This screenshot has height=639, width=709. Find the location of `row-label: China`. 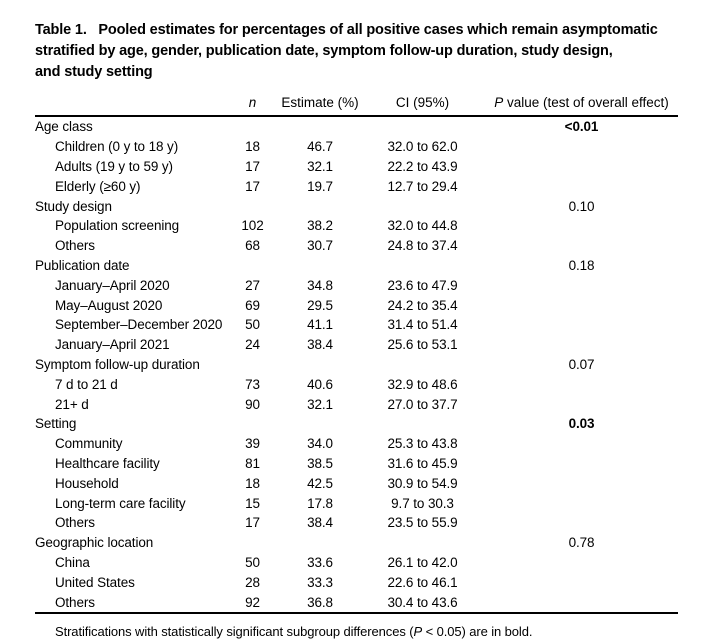

row-label: China is located at coordinates (72, 562).